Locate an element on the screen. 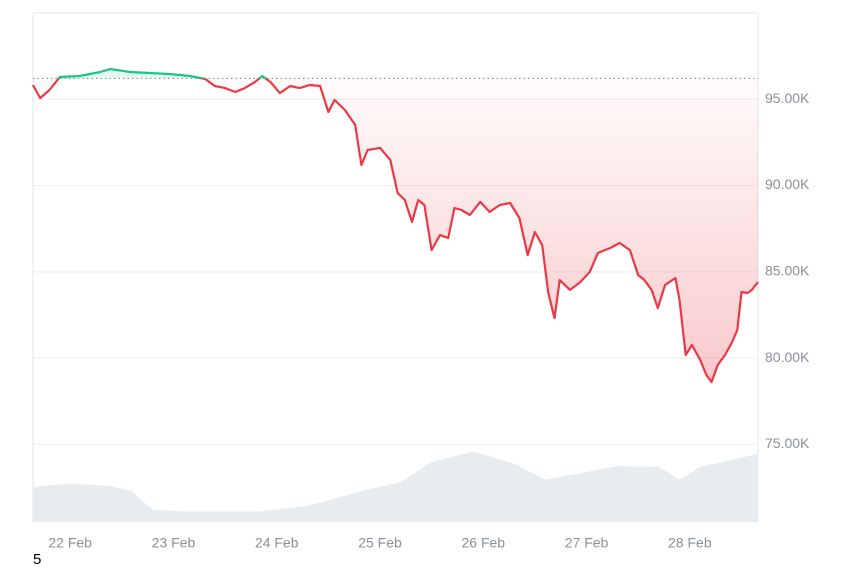 The width and height of the screenshot is (850, 567). y-tick-label: 75.00K is located at coordinates (787, 443).